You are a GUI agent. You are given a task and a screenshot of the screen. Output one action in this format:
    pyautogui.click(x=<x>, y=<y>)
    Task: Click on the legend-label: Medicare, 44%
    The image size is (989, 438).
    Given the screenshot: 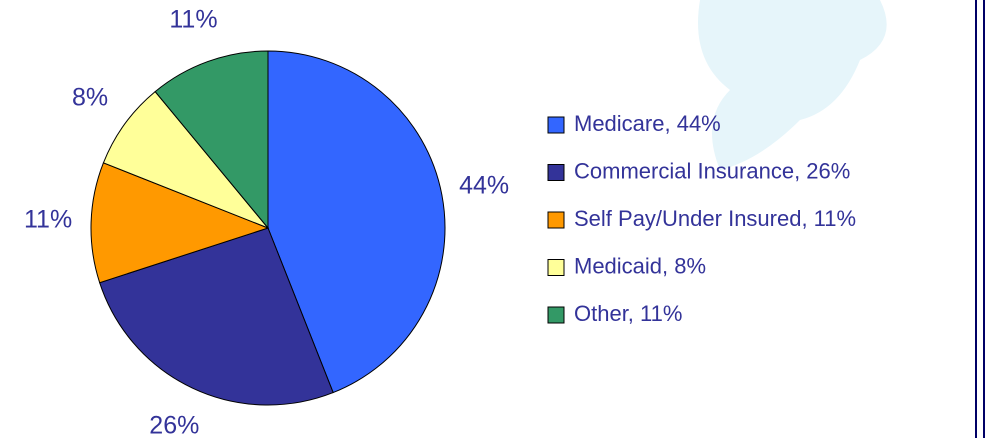 What is the action you would take?
    pyautogui.click(x=647, y=123)
    